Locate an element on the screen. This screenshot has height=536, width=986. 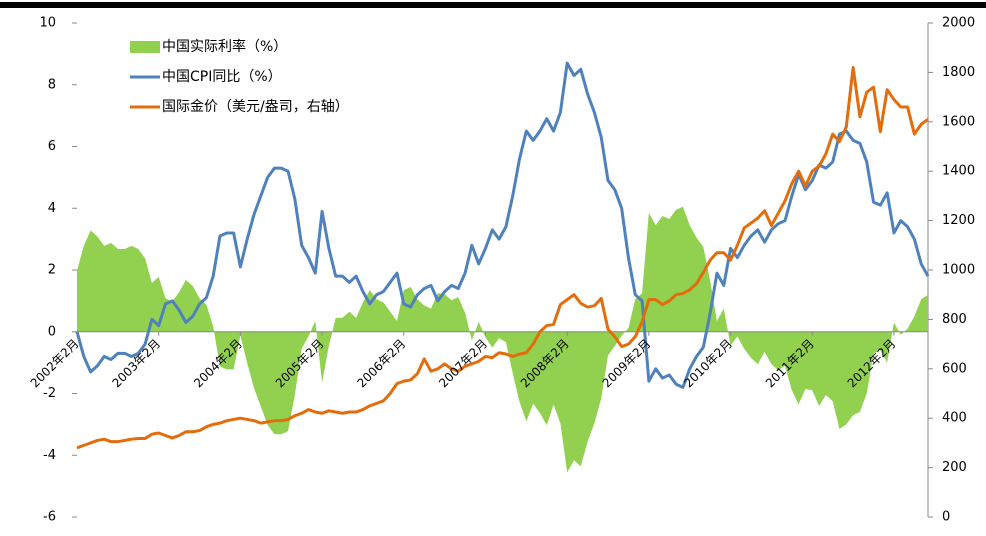
y-tick-label: 6 is located at coordinates (52, 146).